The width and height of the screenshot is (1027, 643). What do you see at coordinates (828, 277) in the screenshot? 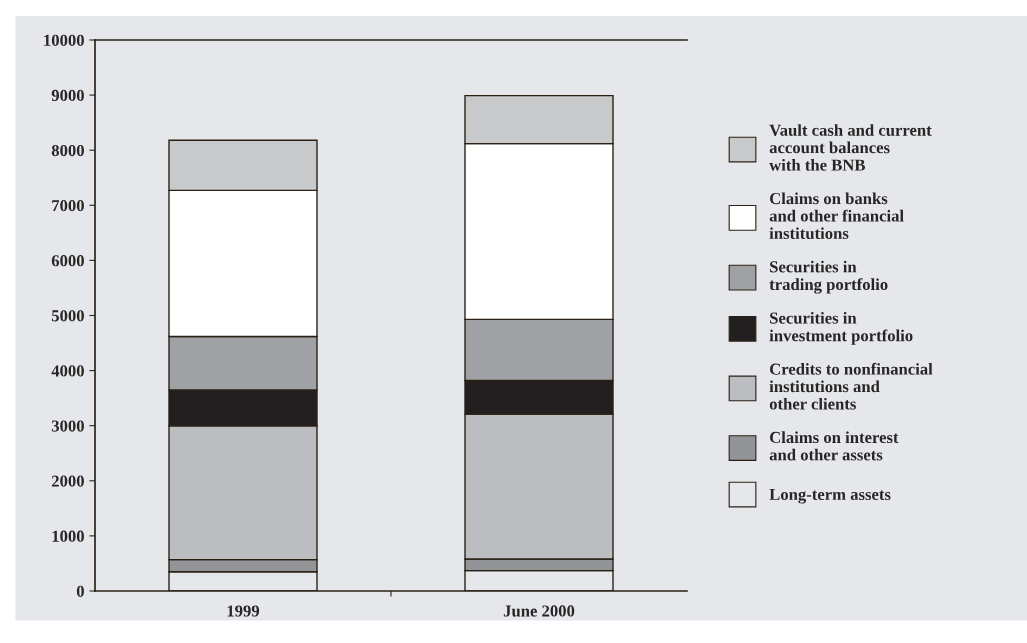
I see `legend-label: Securities in trading portfolio` at bounding box center [828, 277].